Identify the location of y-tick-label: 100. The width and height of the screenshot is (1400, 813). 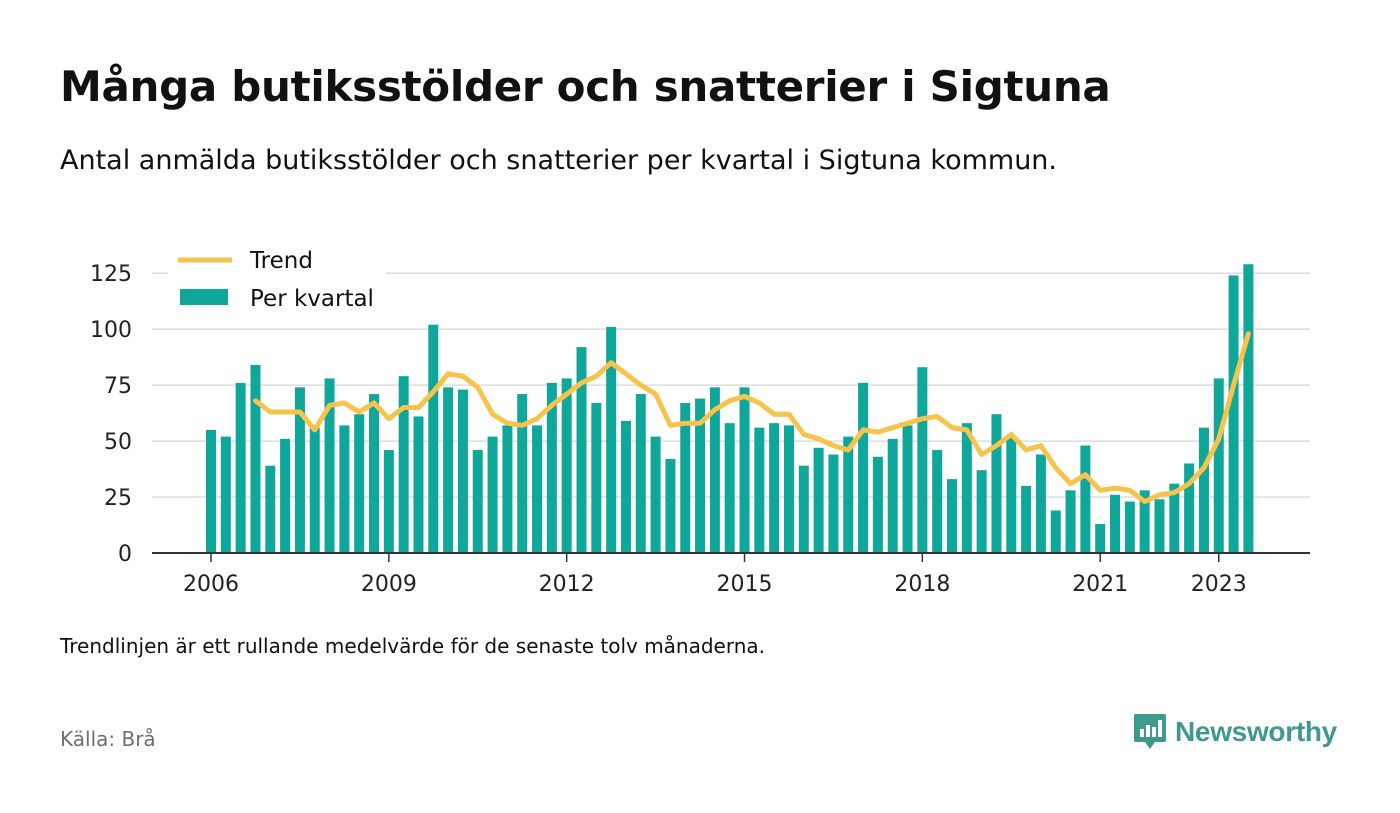
(111, 330).